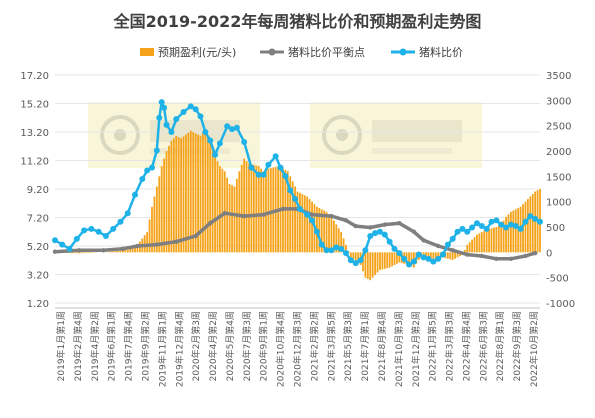 This screenshot has height=418, width=595. I want to click on x-tick-label: 2020年5月第4周, so click(230, 346).